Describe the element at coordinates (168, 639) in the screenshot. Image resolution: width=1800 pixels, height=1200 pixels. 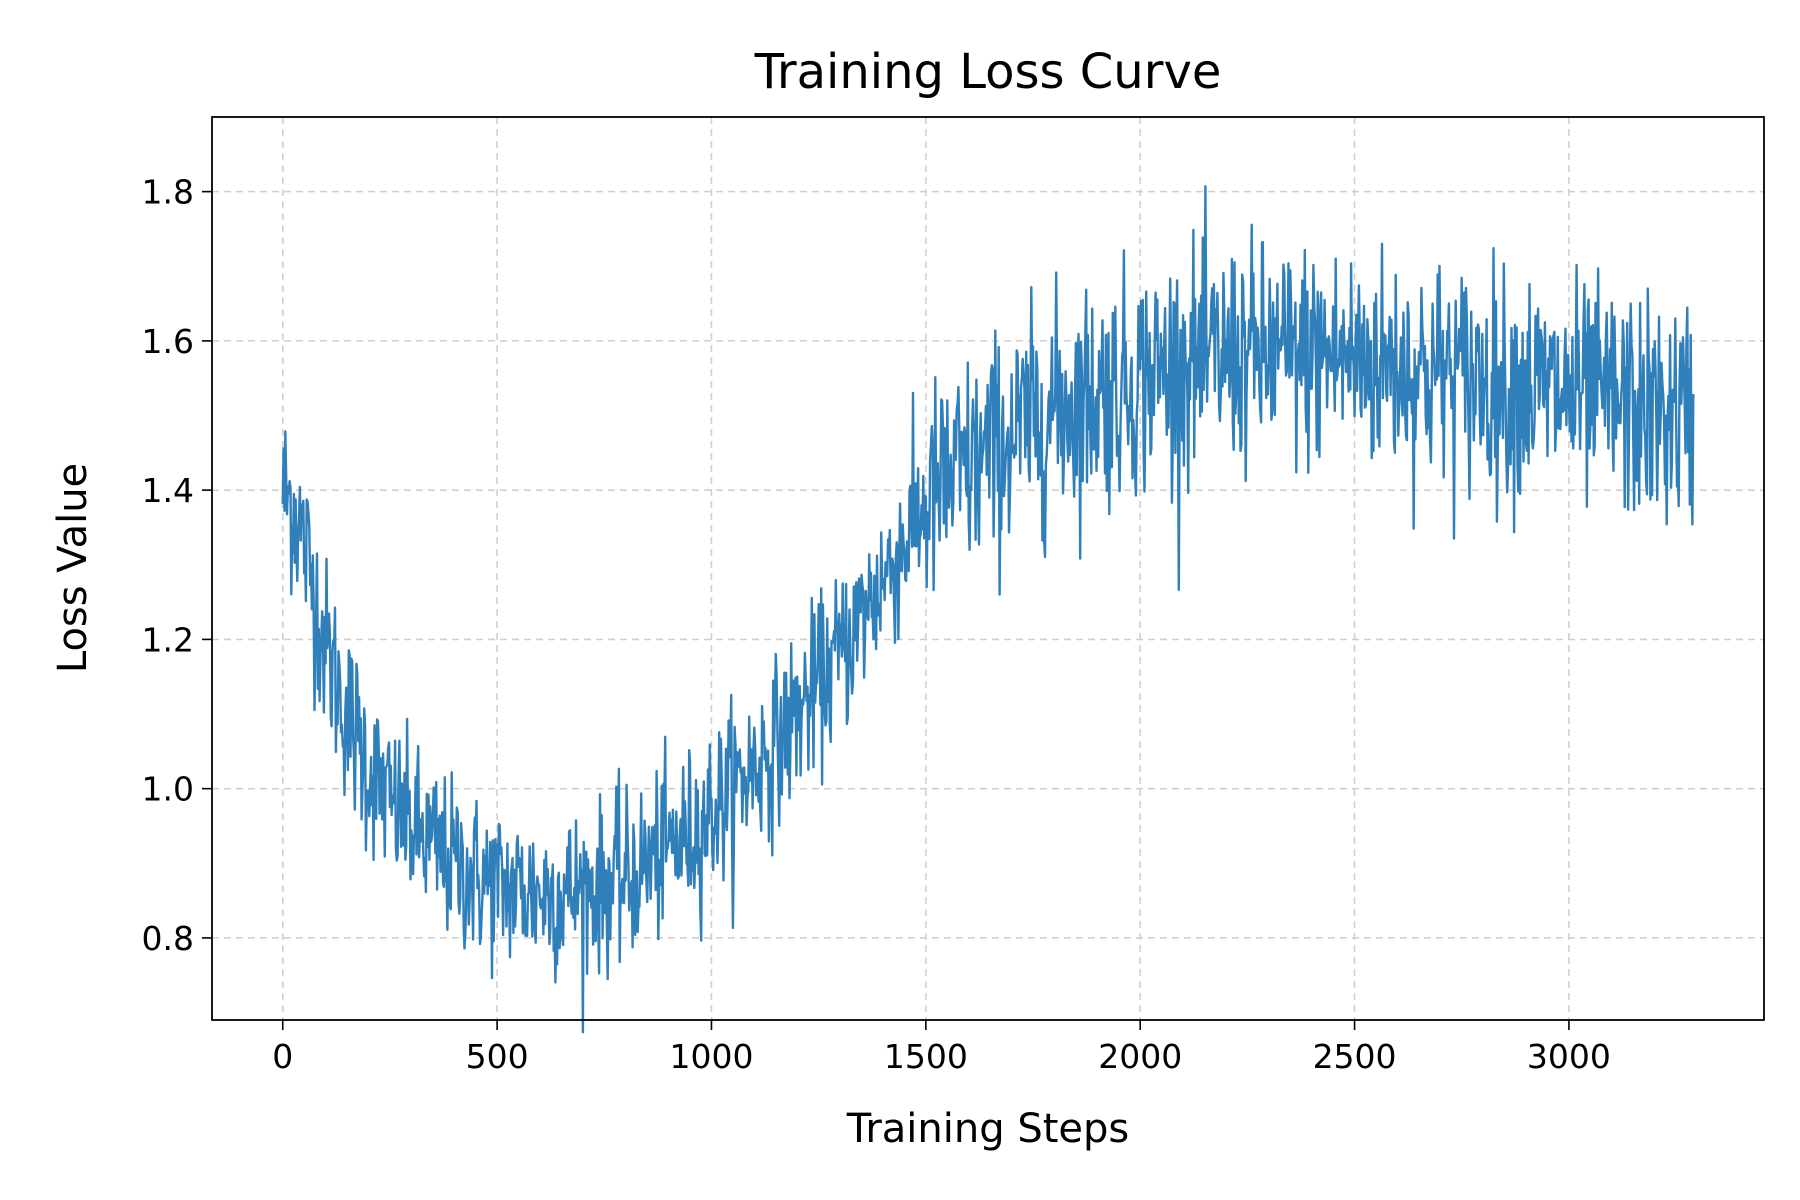
I see `y-tick-label: 1.2` at that location.